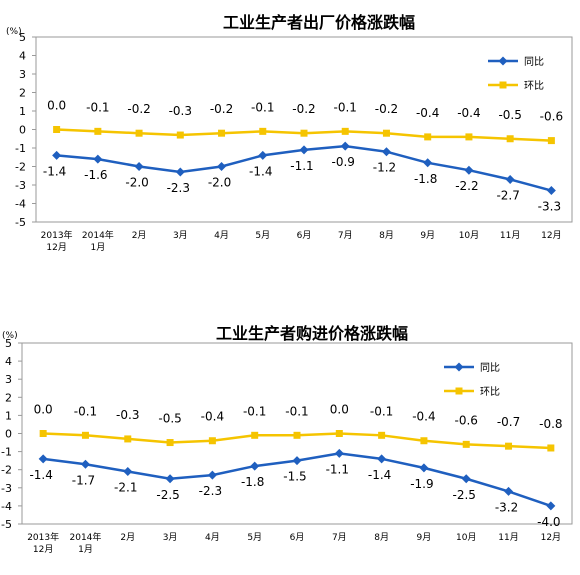 The image size is (580, 575). Describe the element at coordinates (139, 235) in the screenshot. I see `x-tick-label: 2月` at that location.